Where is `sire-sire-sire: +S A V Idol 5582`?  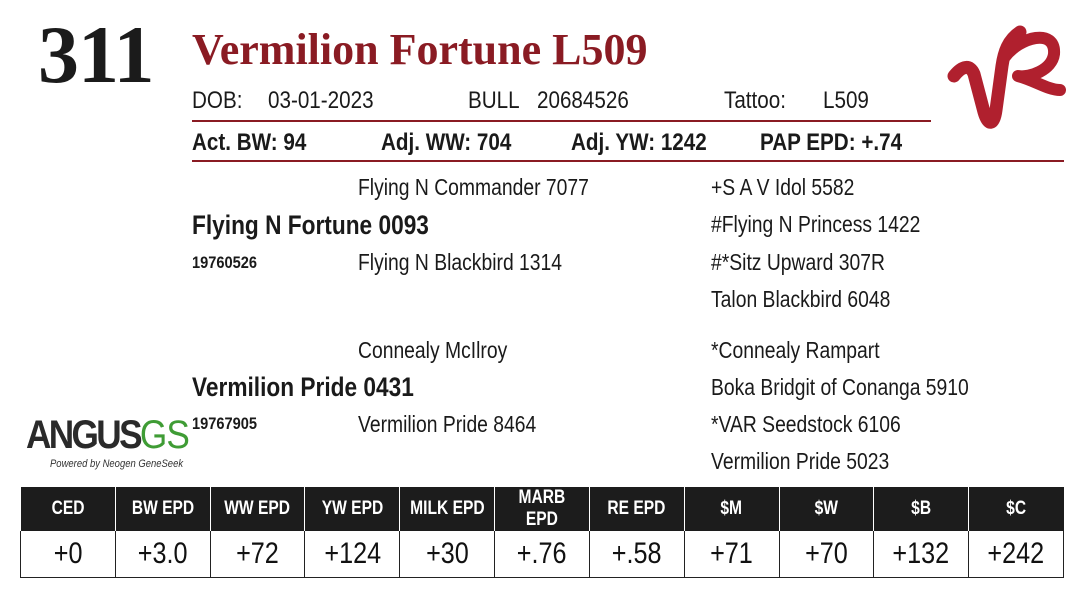 sire-sire-sire: +S A V Idol 5582 is located at coordinates (783, 187).